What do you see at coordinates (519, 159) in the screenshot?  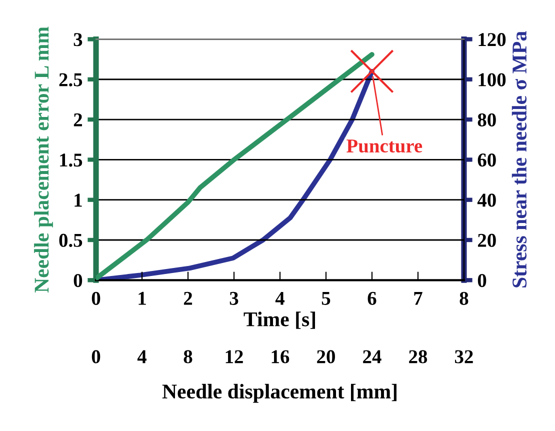 I see `y2-axis-title: Stress near the needle σ MPa` at bounding box center [519, 159].